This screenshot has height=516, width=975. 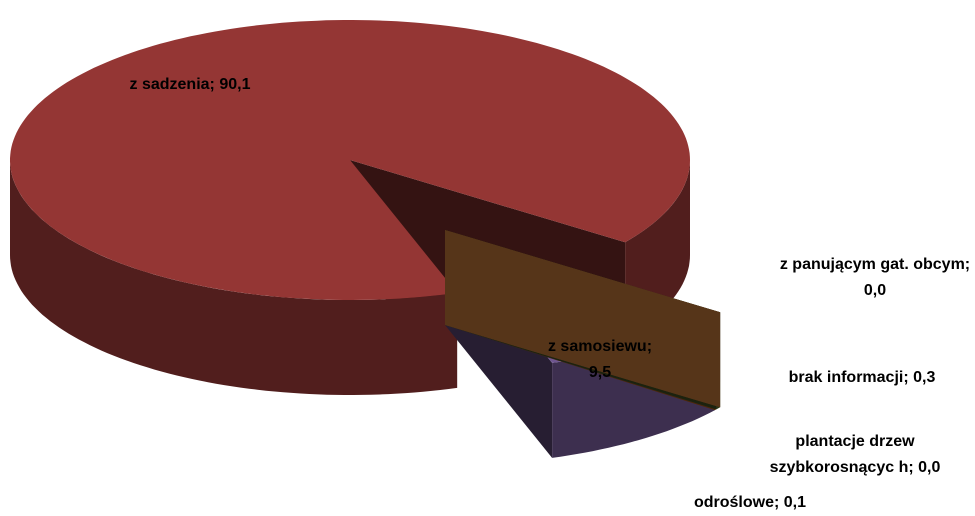 What do you see at coordinates (235, 84) in the screenshot?
I see `label-value: 90,1` at bounding box center [235, 84].